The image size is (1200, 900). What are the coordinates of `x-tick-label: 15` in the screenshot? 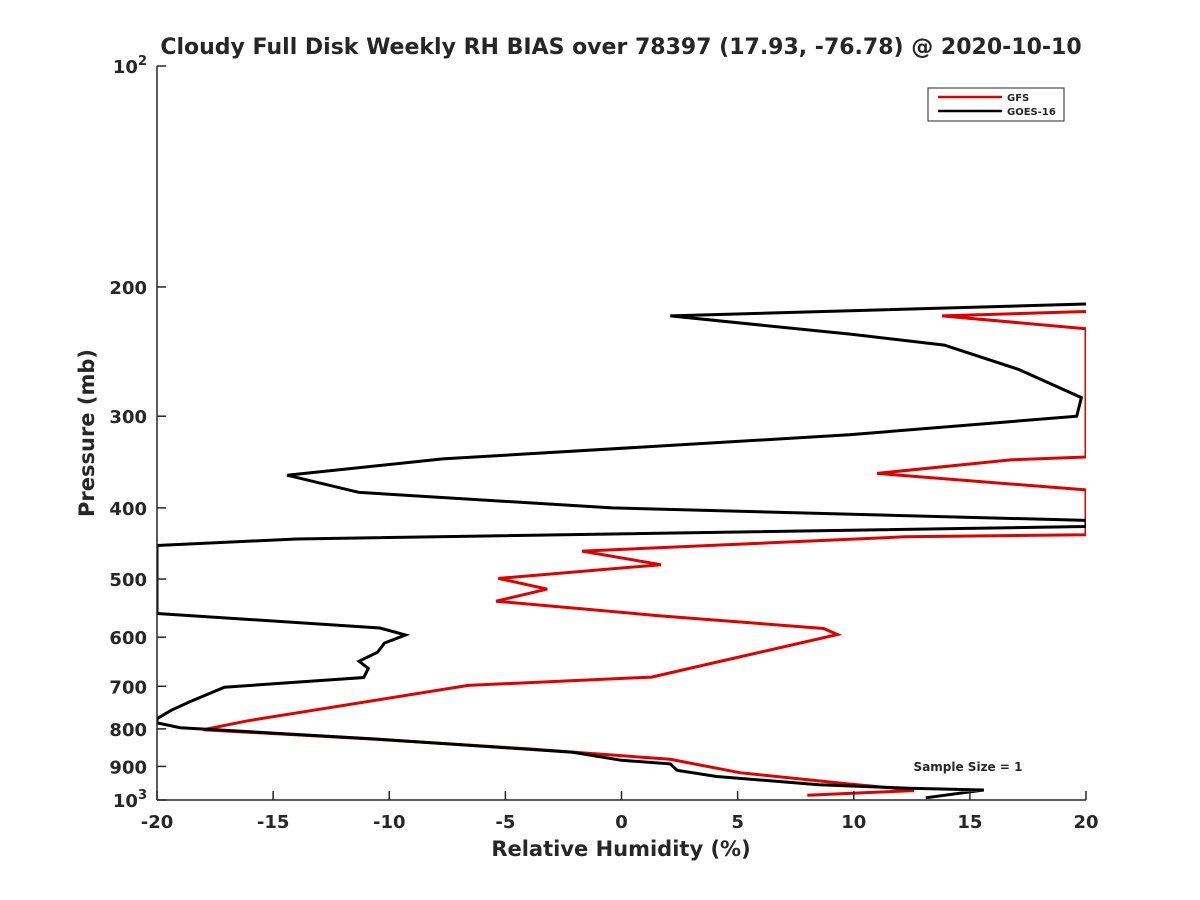 It's located at (969, 822).